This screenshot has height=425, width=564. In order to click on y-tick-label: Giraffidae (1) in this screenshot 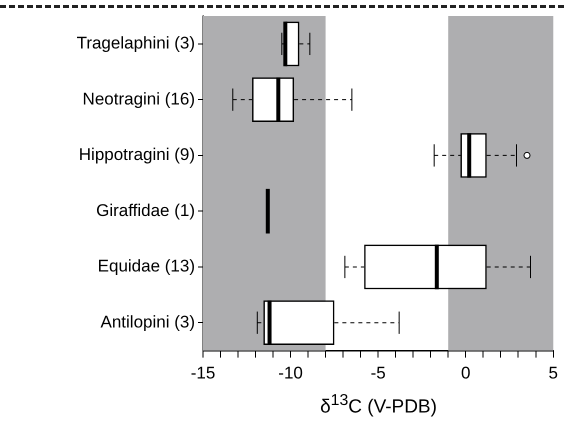, I will do `click(145, 210)`.